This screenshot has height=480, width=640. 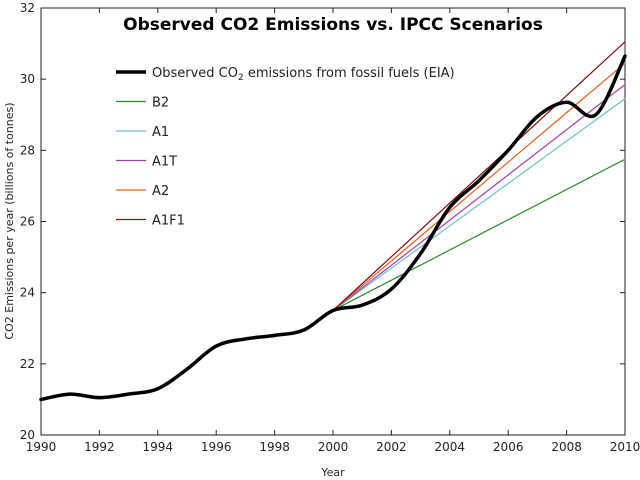 I want to click on legend-label: A1T, so click(x=164, y=162).